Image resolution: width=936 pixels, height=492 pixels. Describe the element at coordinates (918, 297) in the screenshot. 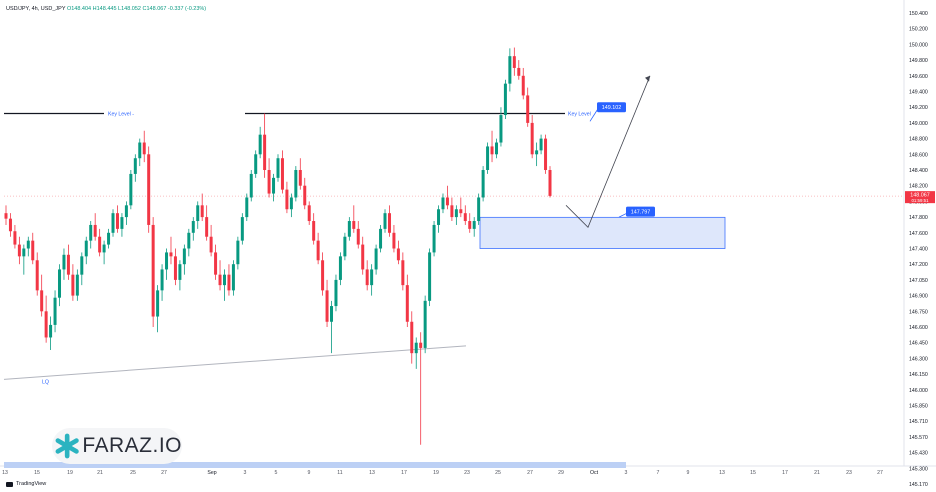

I see `y-tick-label: 146.900` at that location.